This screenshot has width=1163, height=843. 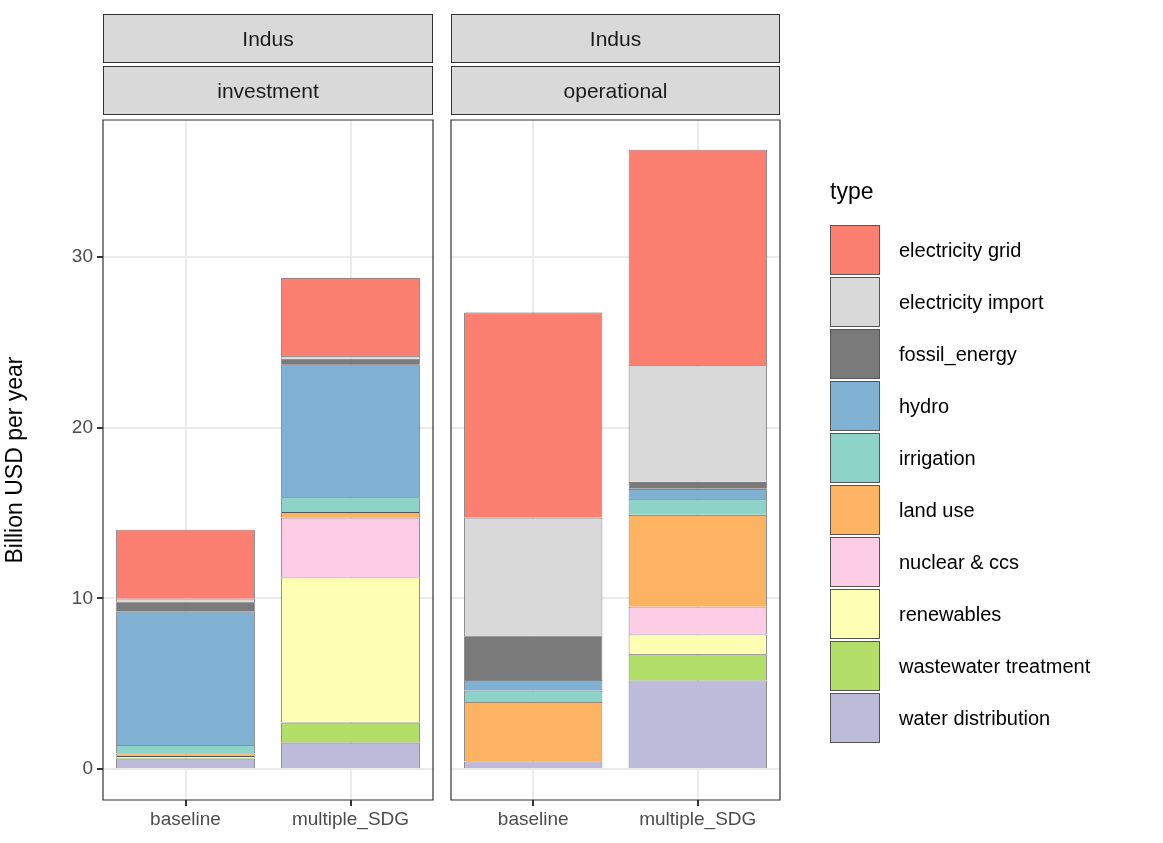 I want to click on text: fossil_energy, so click(x=958, y=354).